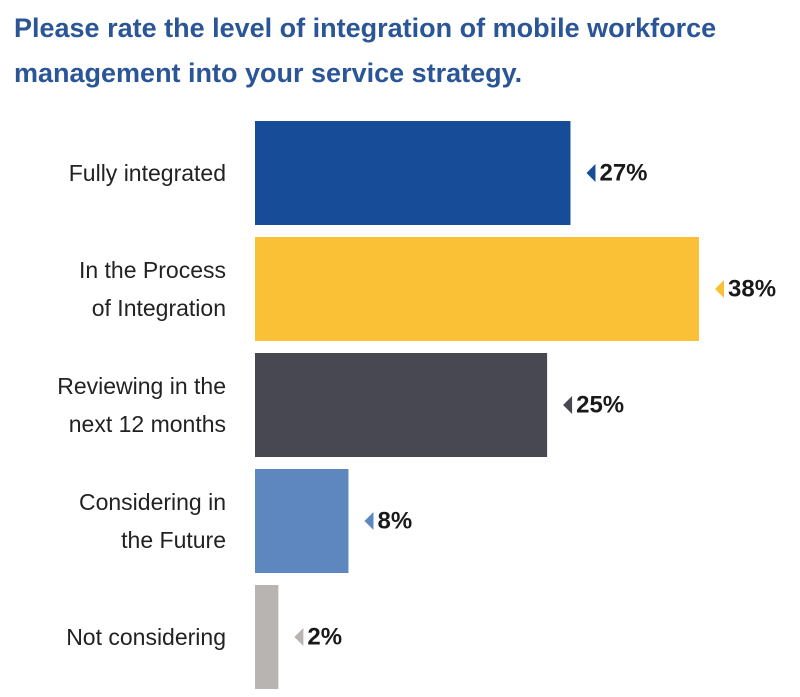 The image size is (800, 697). Describe the element at coordinates (147, 173) in the screenshot. I see `category-label-0-line-0: Fully integrated` at that location.